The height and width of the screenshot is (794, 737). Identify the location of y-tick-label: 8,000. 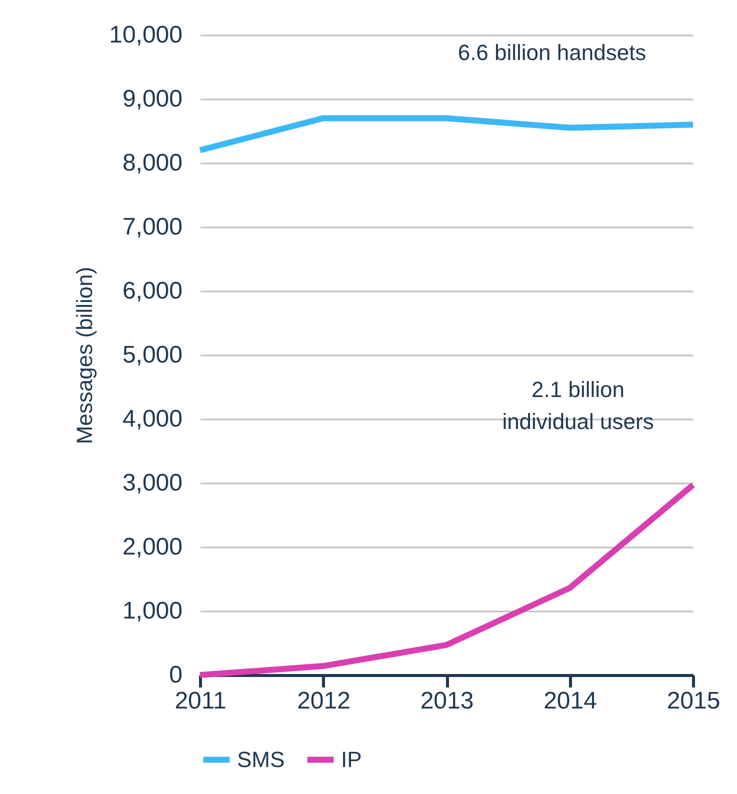
(152, 163).